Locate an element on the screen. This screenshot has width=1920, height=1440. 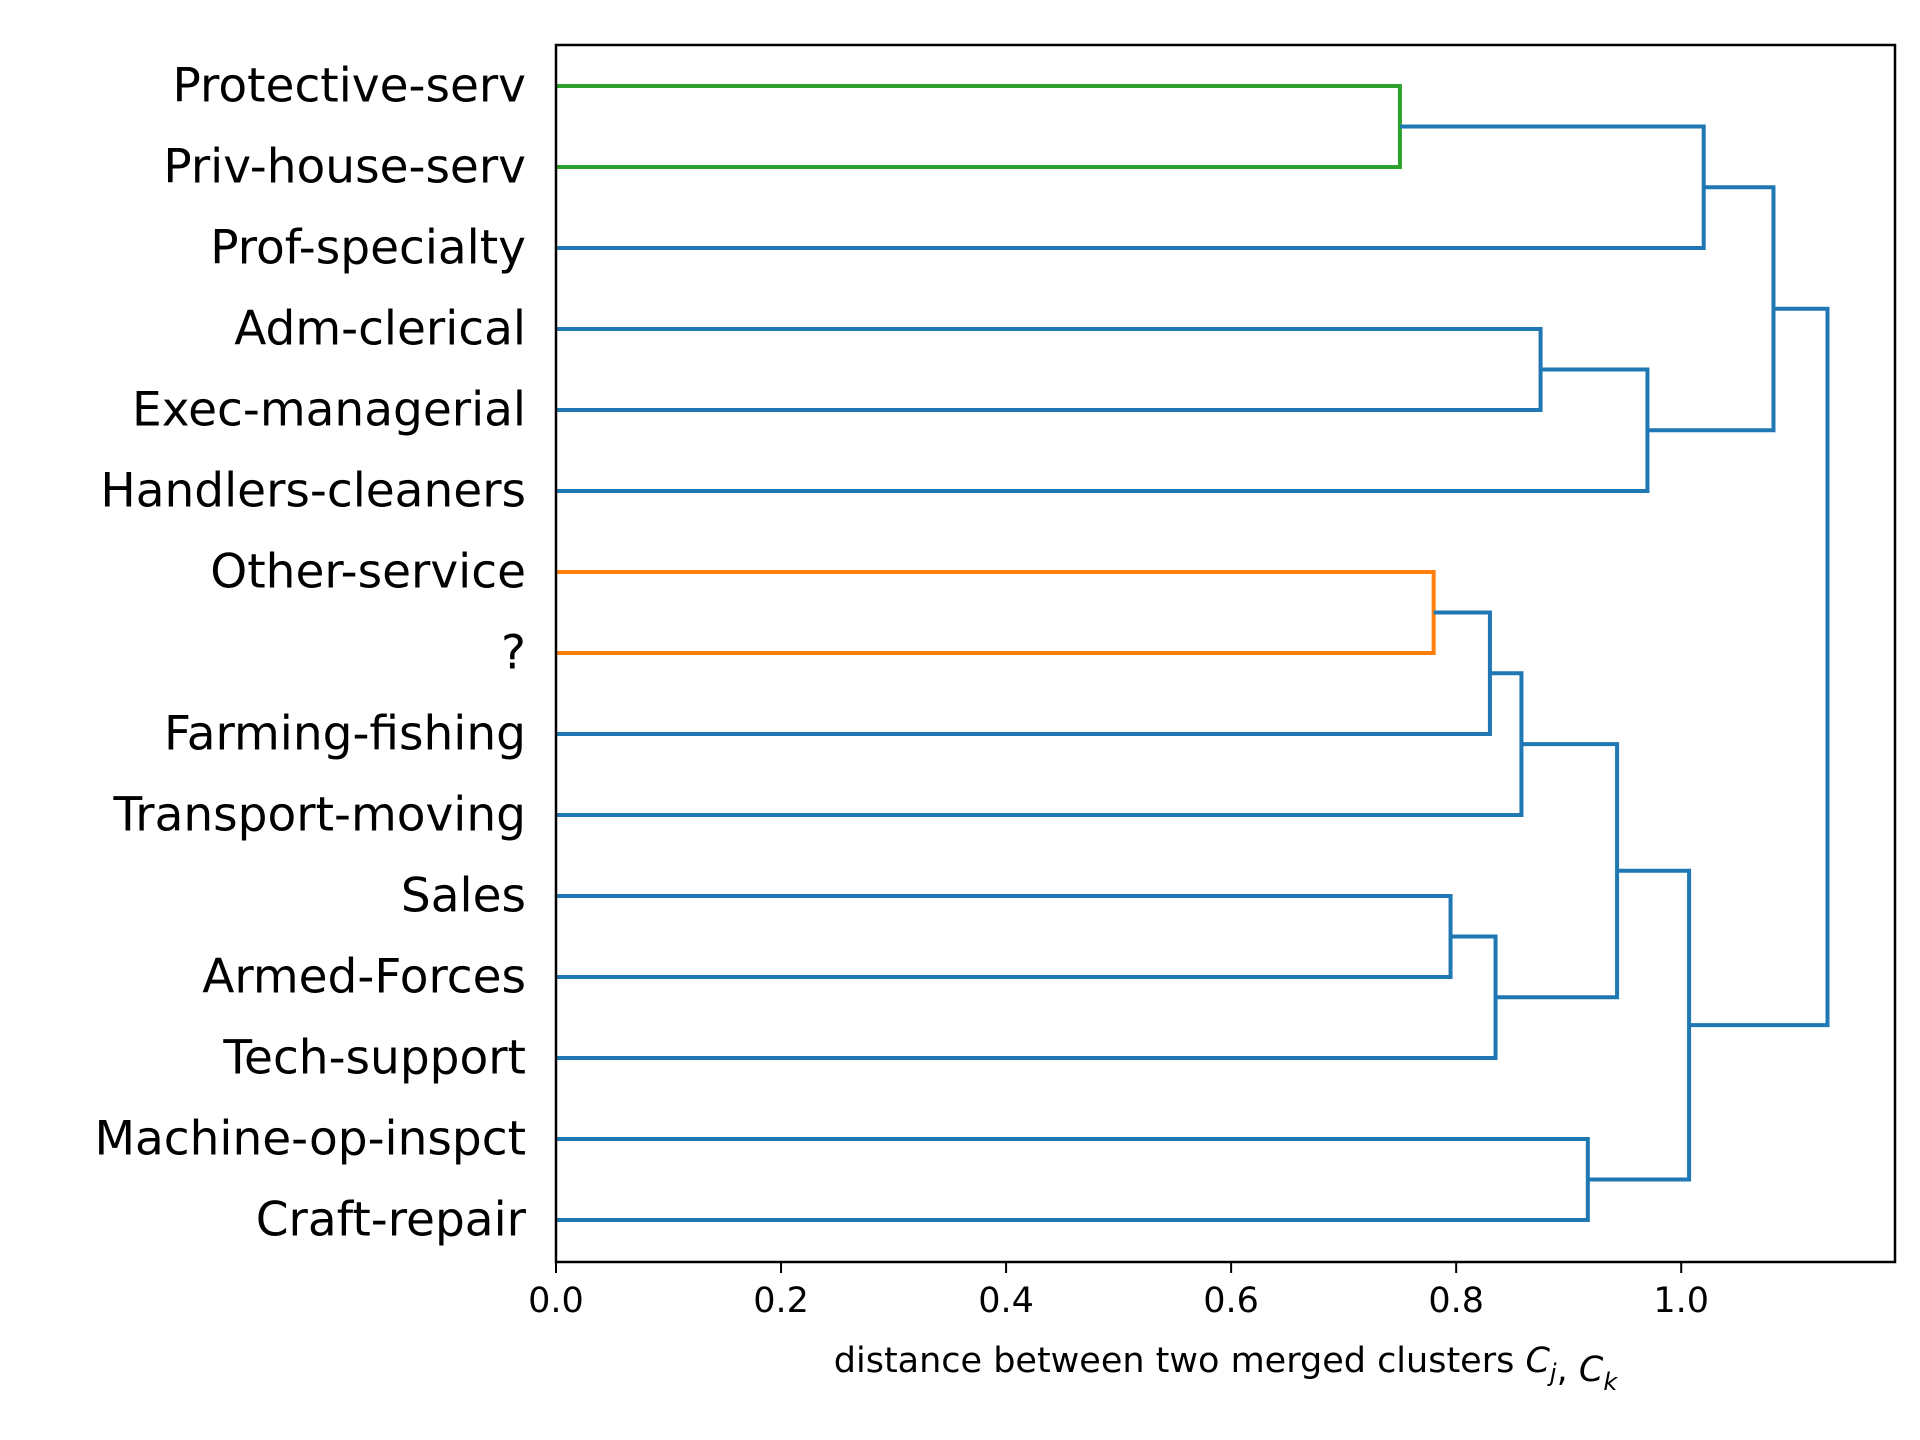
leaf-label: Armed-Forces is located at coordinates (364, 977).